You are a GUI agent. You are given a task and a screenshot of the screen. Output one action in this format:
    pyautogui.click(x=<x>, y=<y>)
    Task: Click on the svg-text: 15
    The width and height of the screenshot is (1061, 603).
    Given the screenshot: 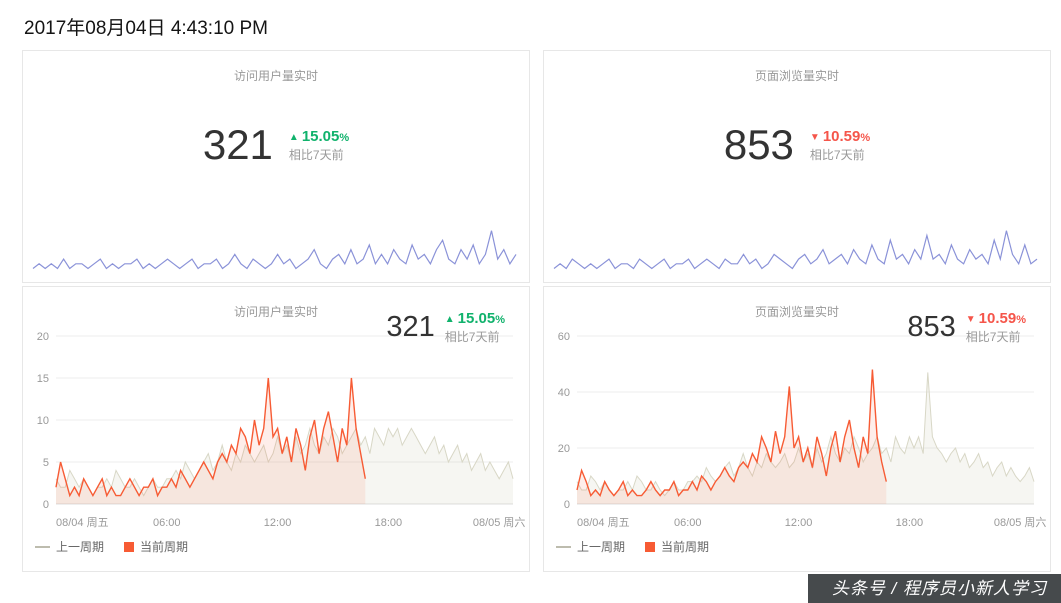 What is the action you would take?
    pyautogui.click(x=42, y=379)
    